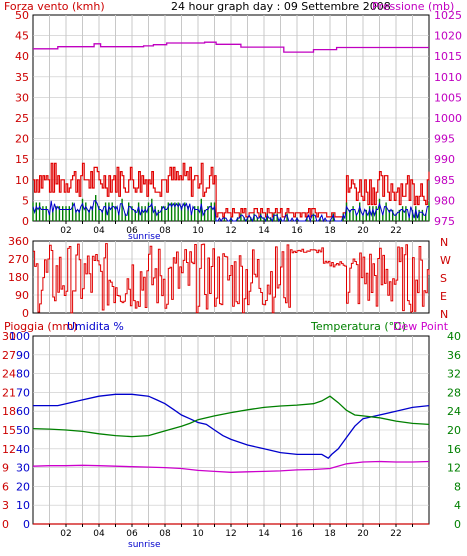 Image resolution: width=467 pixels, height=556 pixels. Describe the element at coordinates (457, 505) in the screenshot. I see `temperature-y-tick: 4` at that location.